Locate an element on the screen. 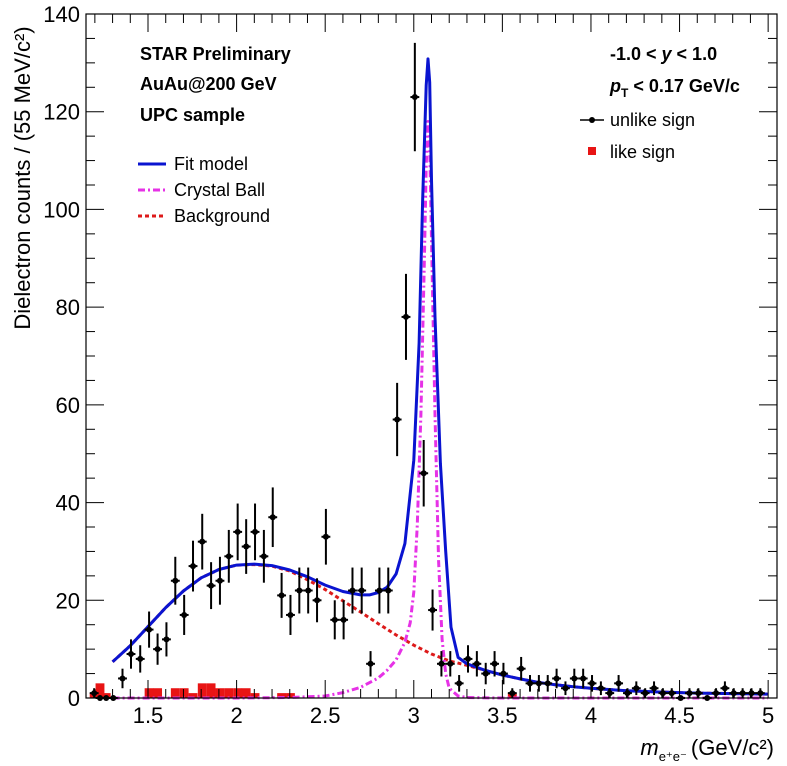 The width and height of the screenshot is (787, 766). x-axis-title-sub: e⁺e⁻ is located at coordinates (673, 756).